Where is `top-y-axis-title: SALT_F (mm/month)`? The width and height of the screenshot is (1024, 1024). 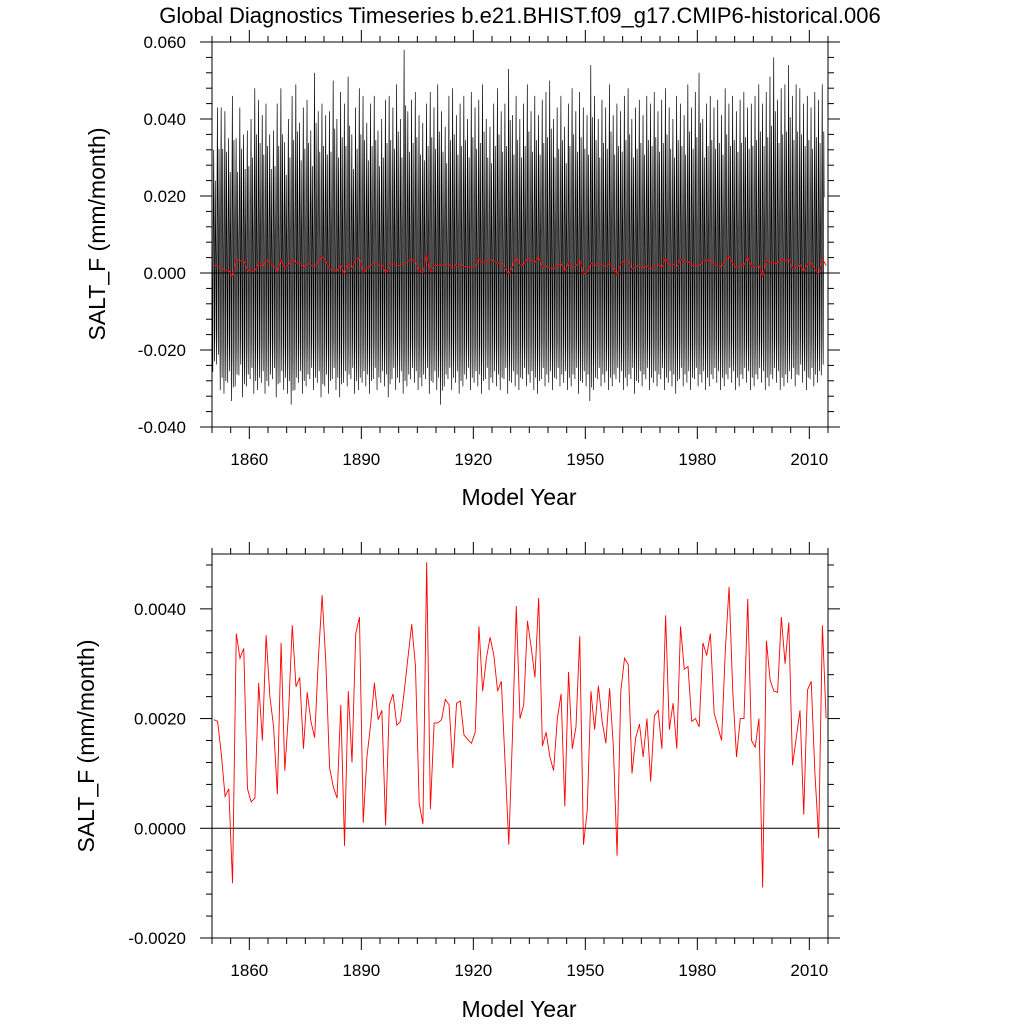
top-y-axis-title: SALT_F (mm/month) is located at coordinates (97, 234).